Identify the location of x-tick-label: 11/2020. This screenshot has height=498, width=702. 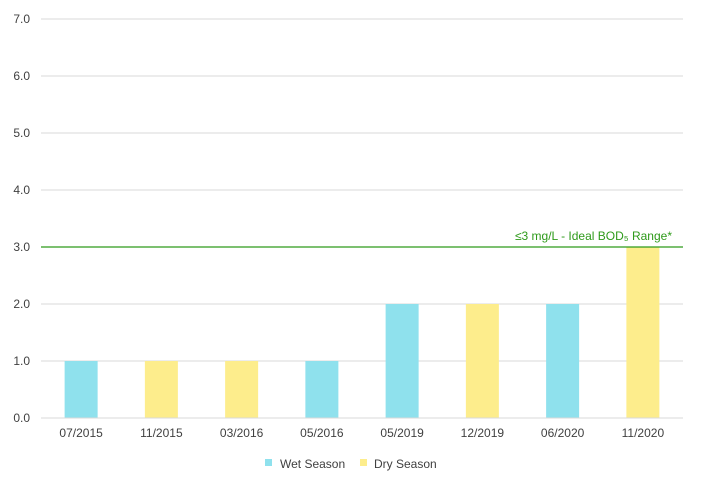
(643, 433).